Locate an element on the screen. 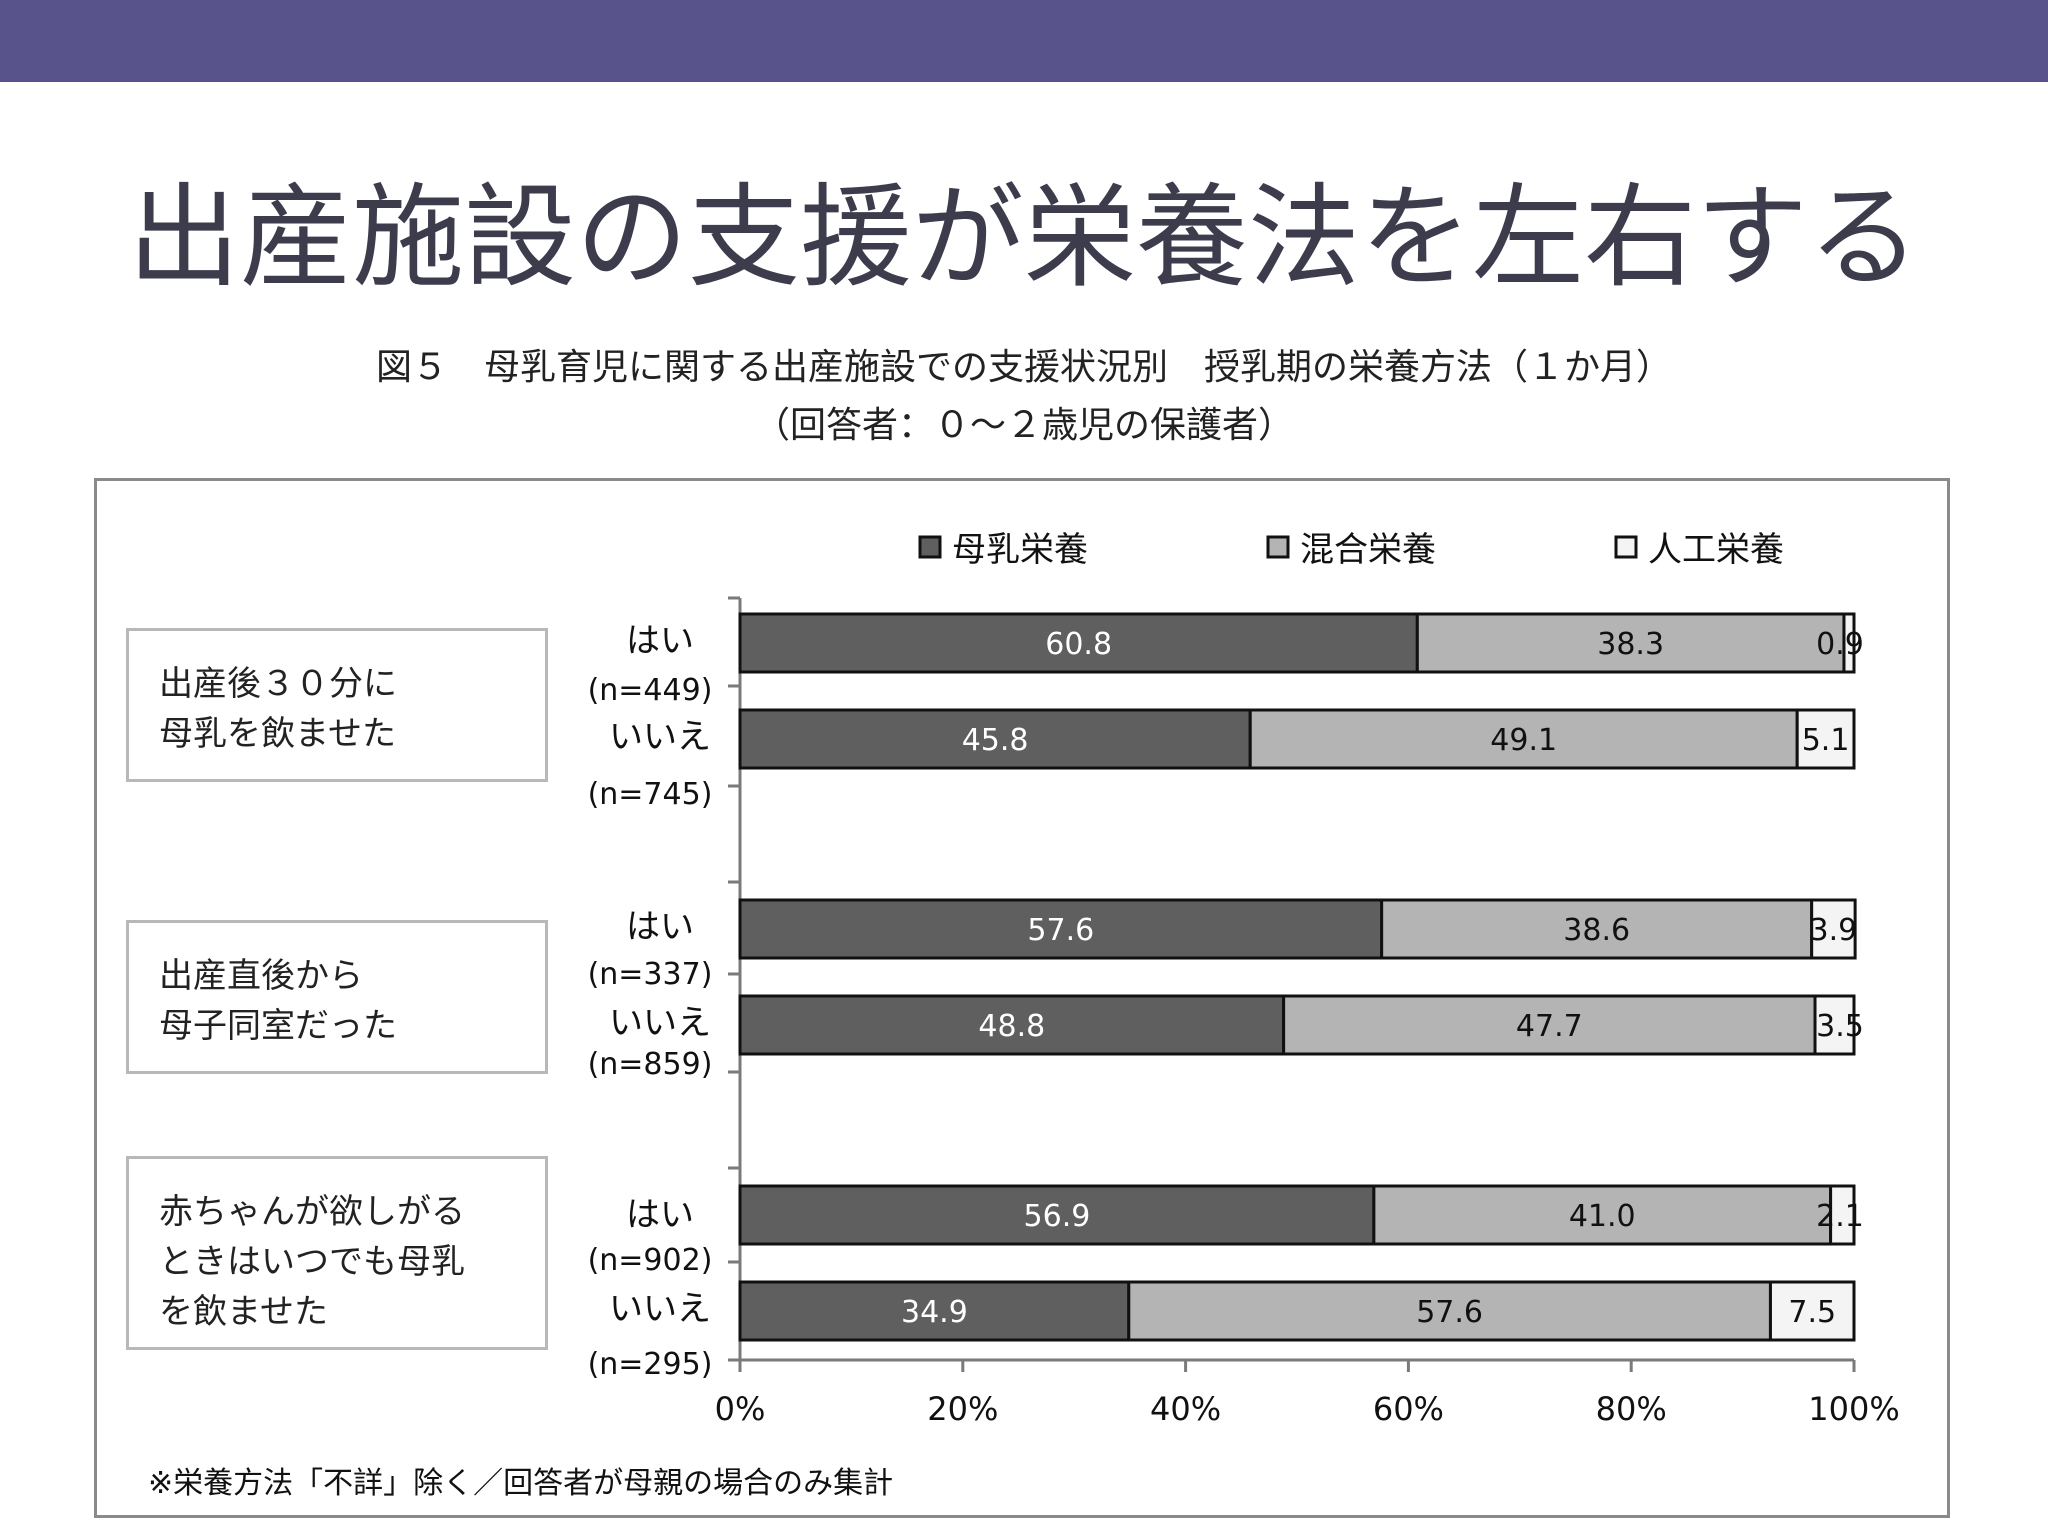  category-label-line: 出産後３０分に is located at coordinates (278, 684).